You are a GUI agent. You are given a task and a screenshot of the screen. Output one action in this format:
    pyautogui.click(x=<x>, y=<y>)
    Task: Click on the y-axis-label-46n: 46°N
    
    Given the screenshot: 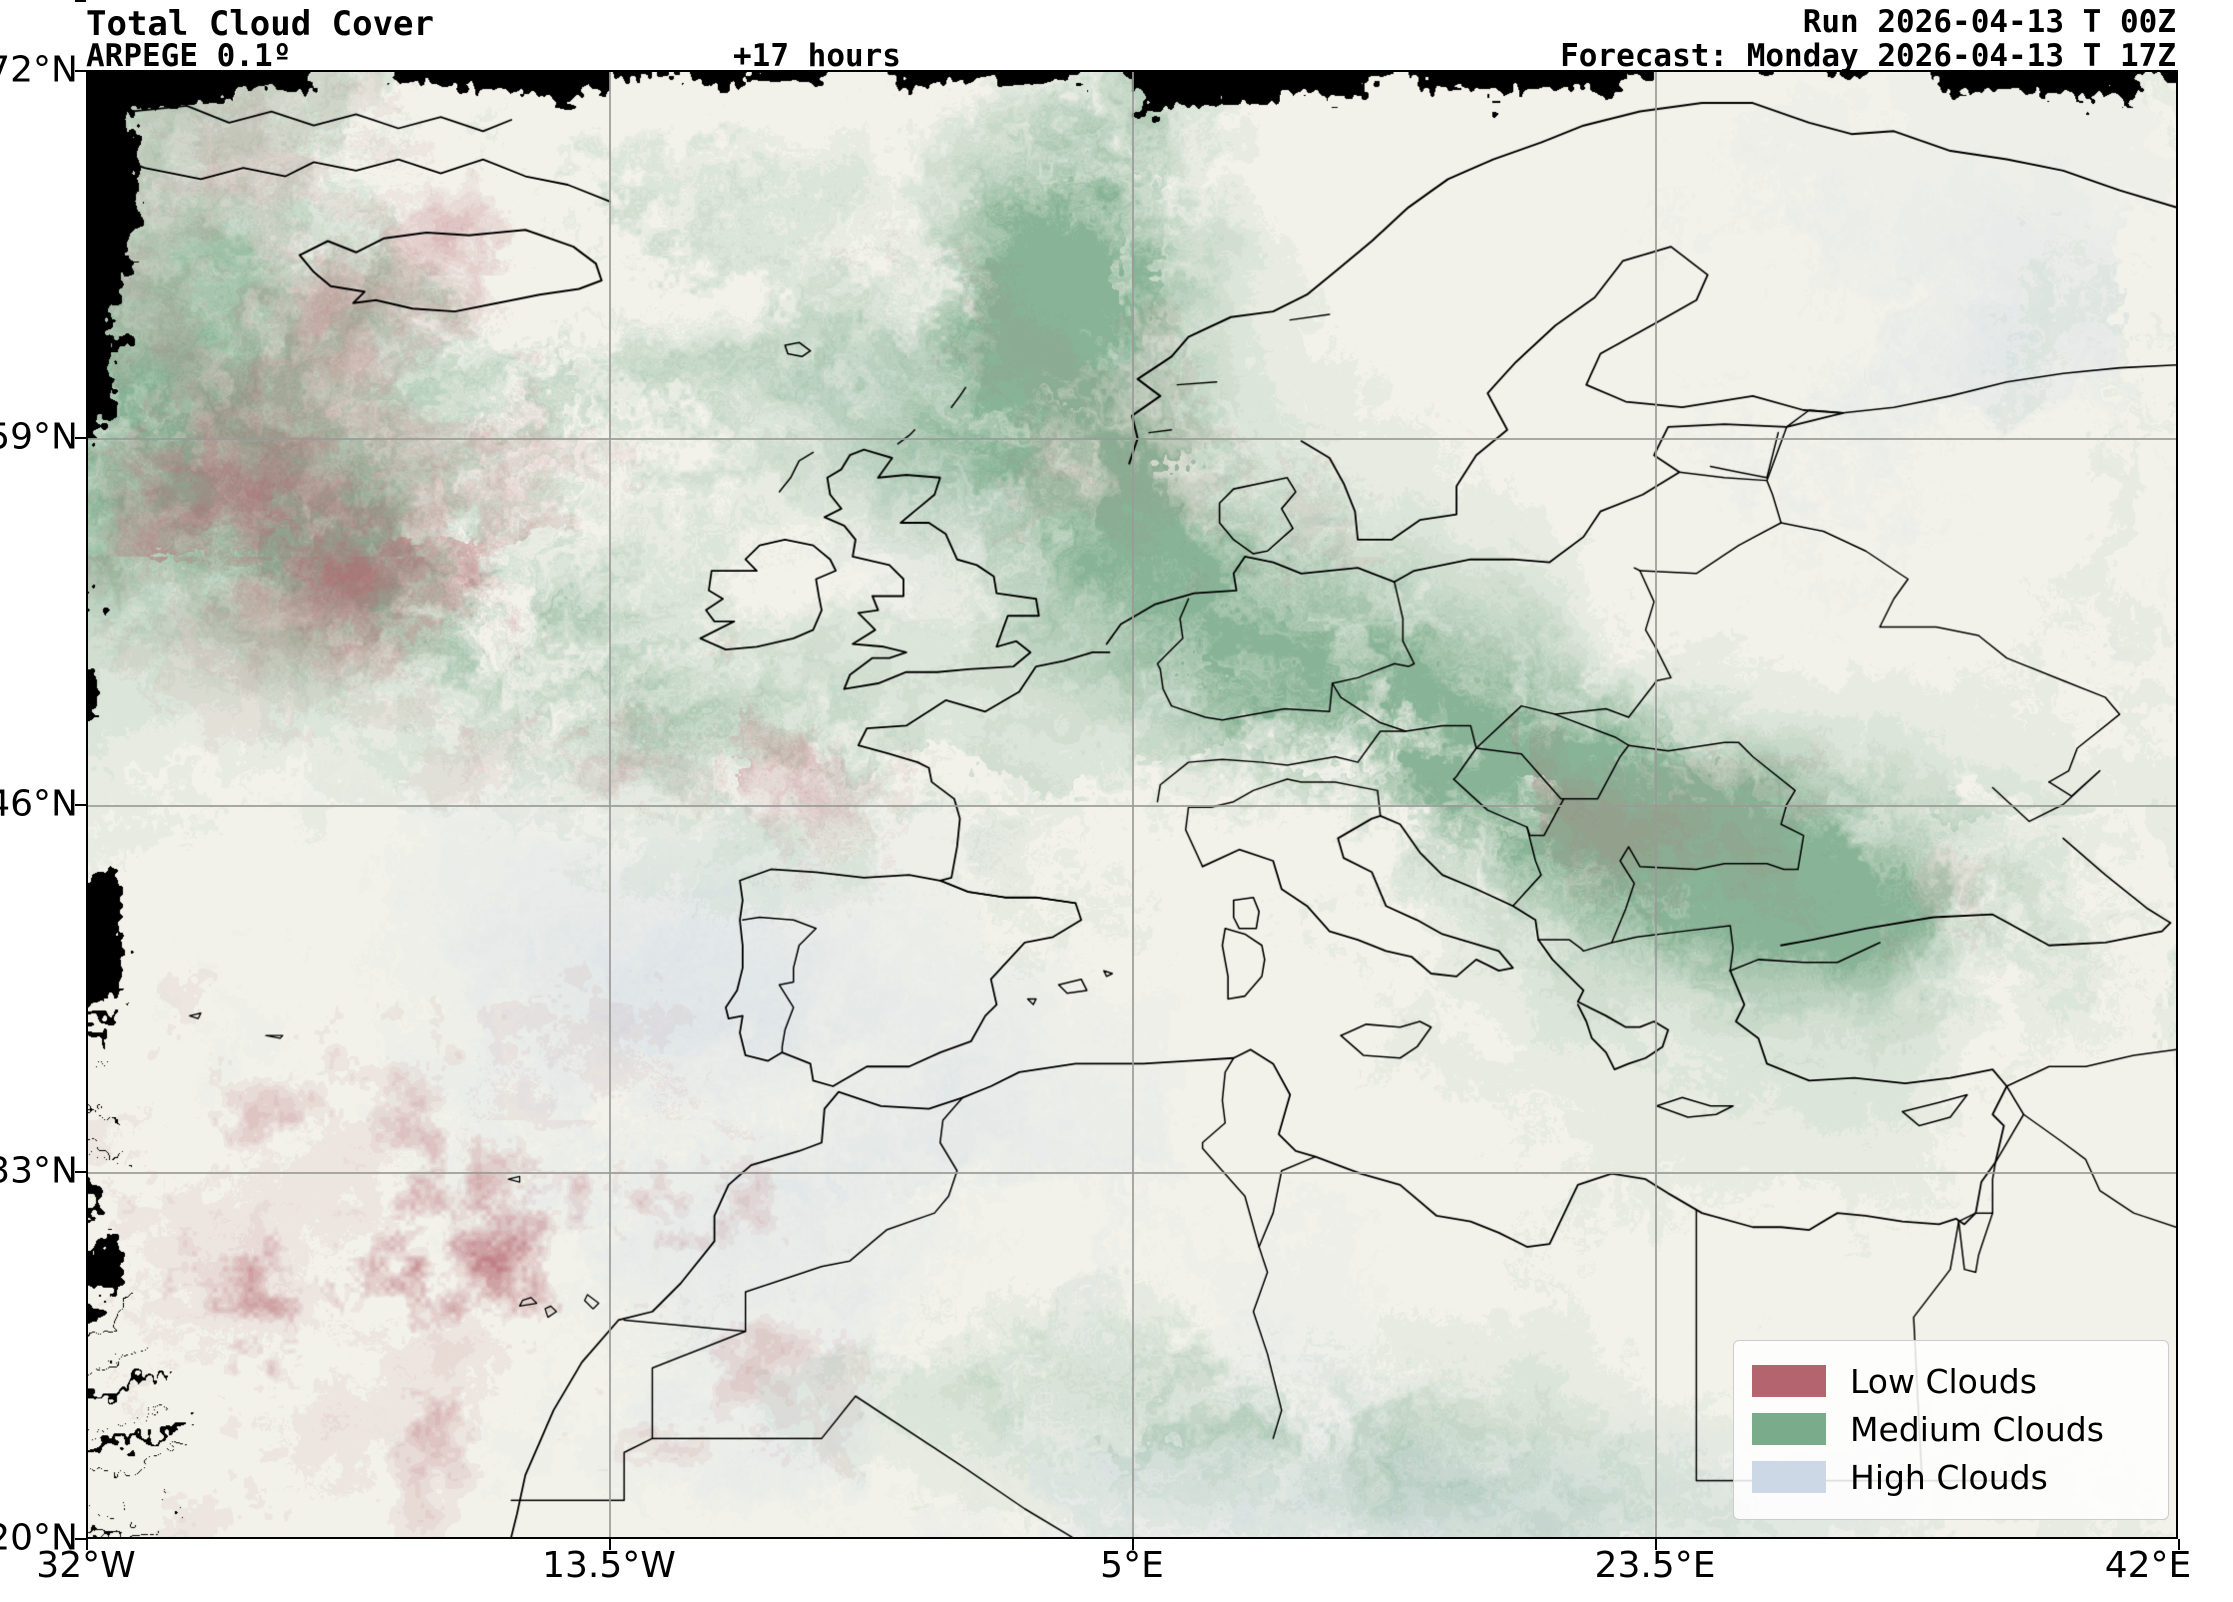 What is the action you would take?
    pyautogui.click(x=39, y=804)
    